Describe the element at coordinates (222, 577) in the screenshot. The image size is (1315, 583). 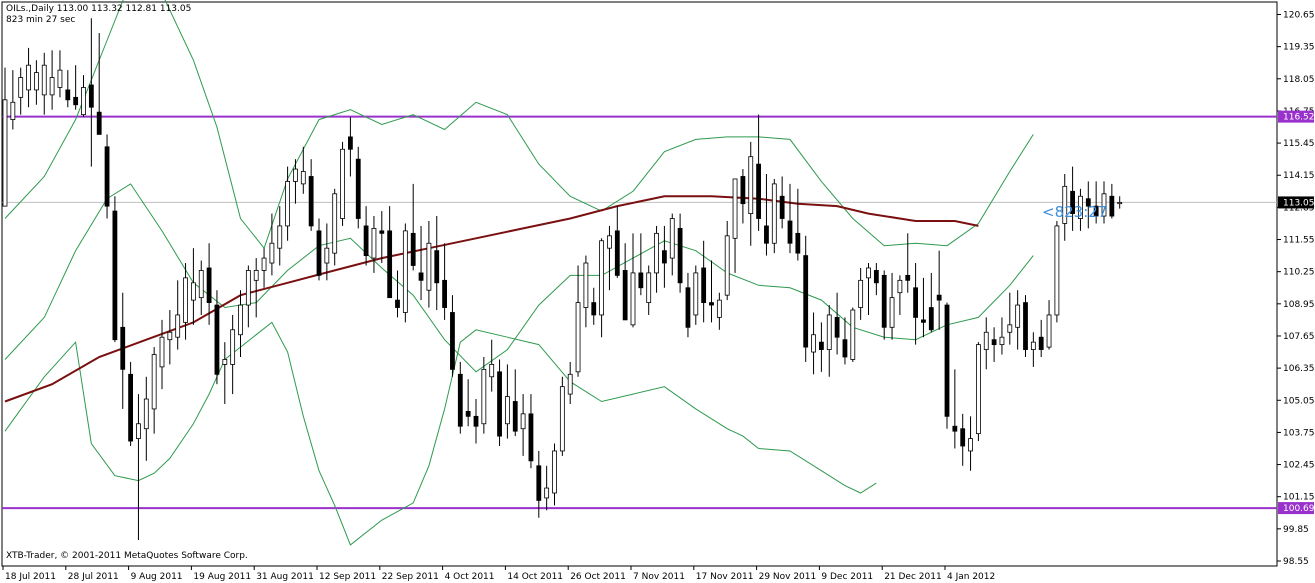
I see `time-tick-label: 19 Aug 2011` at that location.